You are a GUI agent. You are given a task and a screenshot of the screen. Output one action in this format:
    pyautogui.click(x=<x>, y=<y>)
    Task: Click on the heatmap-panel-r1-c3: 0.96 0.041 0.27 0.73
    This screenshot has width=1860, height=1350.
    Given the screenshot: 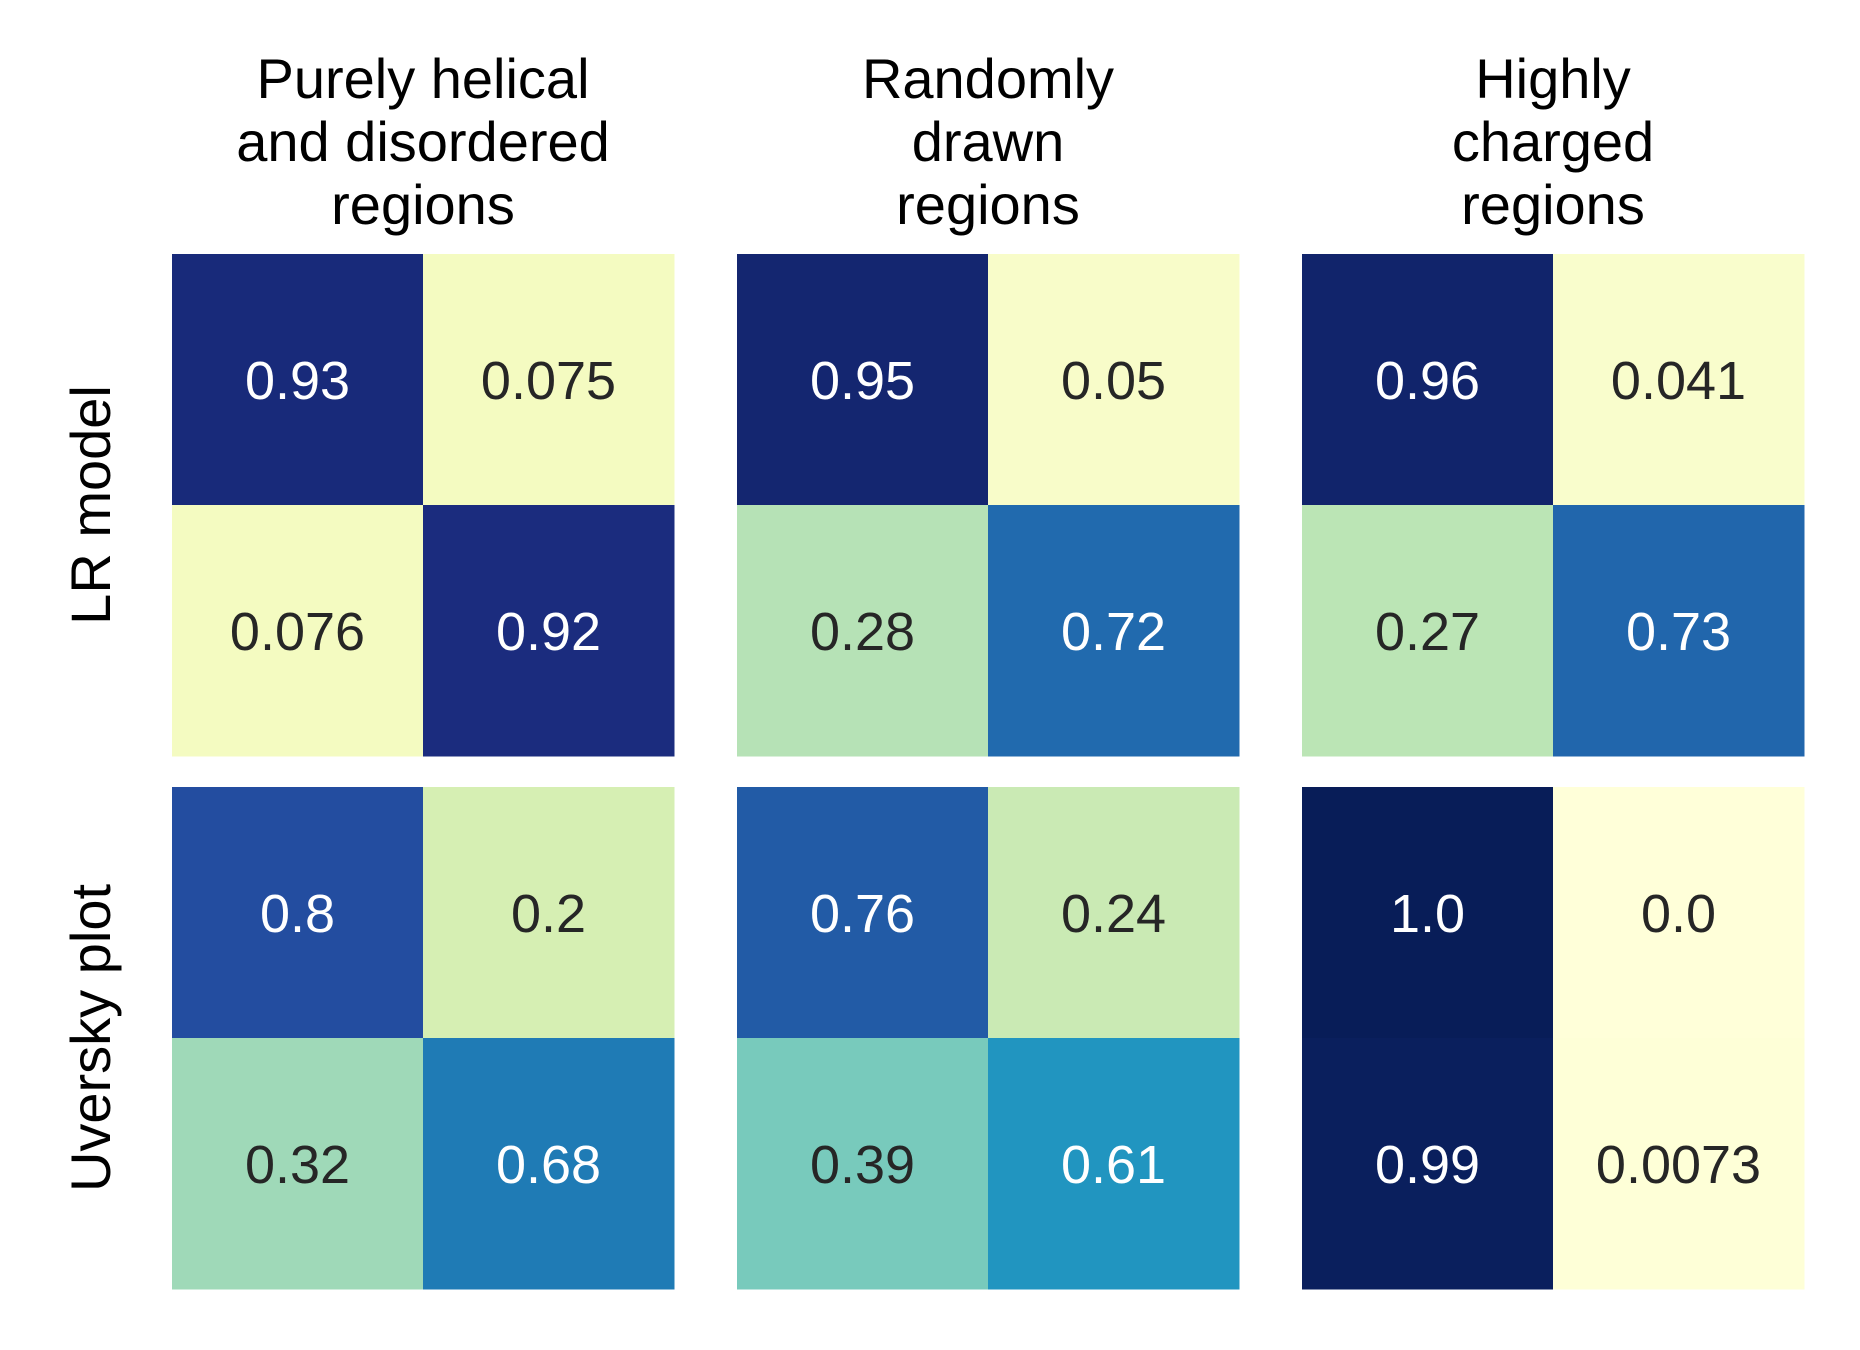 What is the action you would take?
    pyautogui.click(x=1553, y=505)
    